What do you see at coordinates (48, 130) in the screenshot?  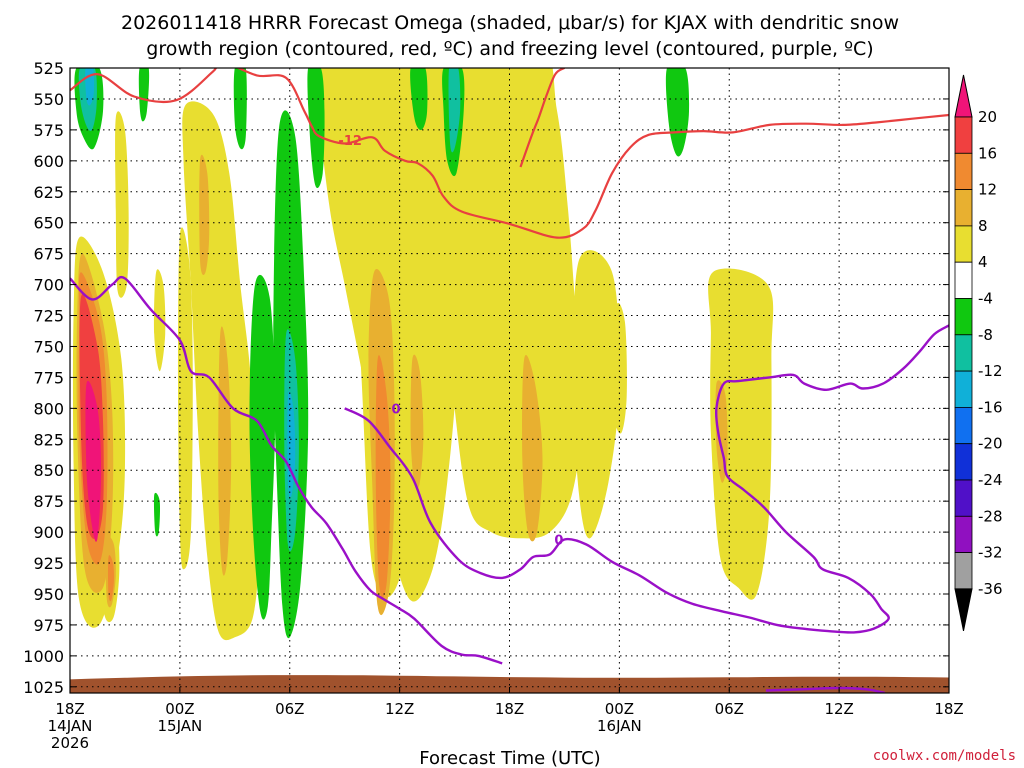 I see `y-tick-label: 575` at bounding box center [48, 130].